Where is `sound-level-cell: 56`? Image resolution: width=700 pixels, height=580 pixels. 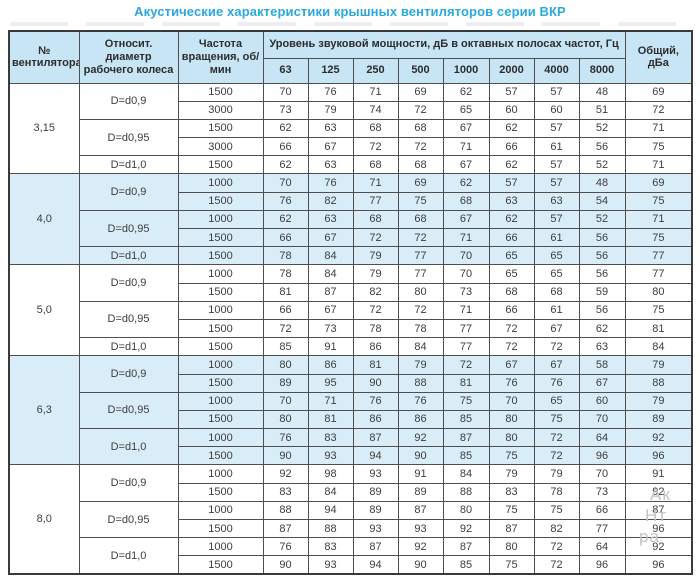
sound-level-cell: 56 is located at coordinates (602, 237).